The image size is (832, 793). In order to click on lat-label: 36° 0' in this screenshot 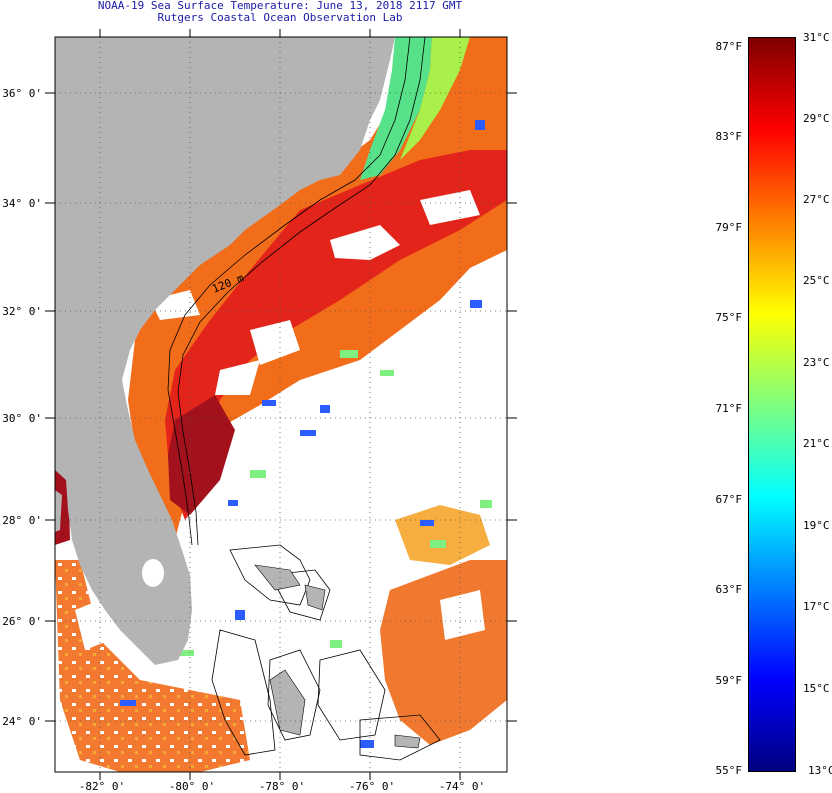, I will do `click(22, 93)`.